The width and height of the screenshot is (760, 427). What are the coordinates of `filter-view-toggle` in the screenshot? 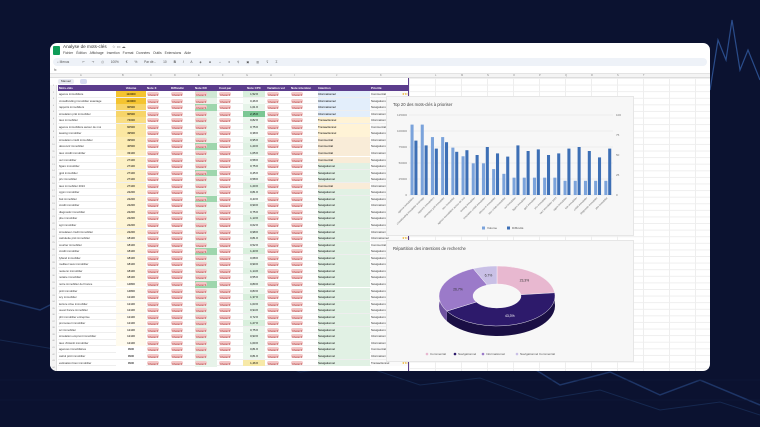 It's located at (83, 81).